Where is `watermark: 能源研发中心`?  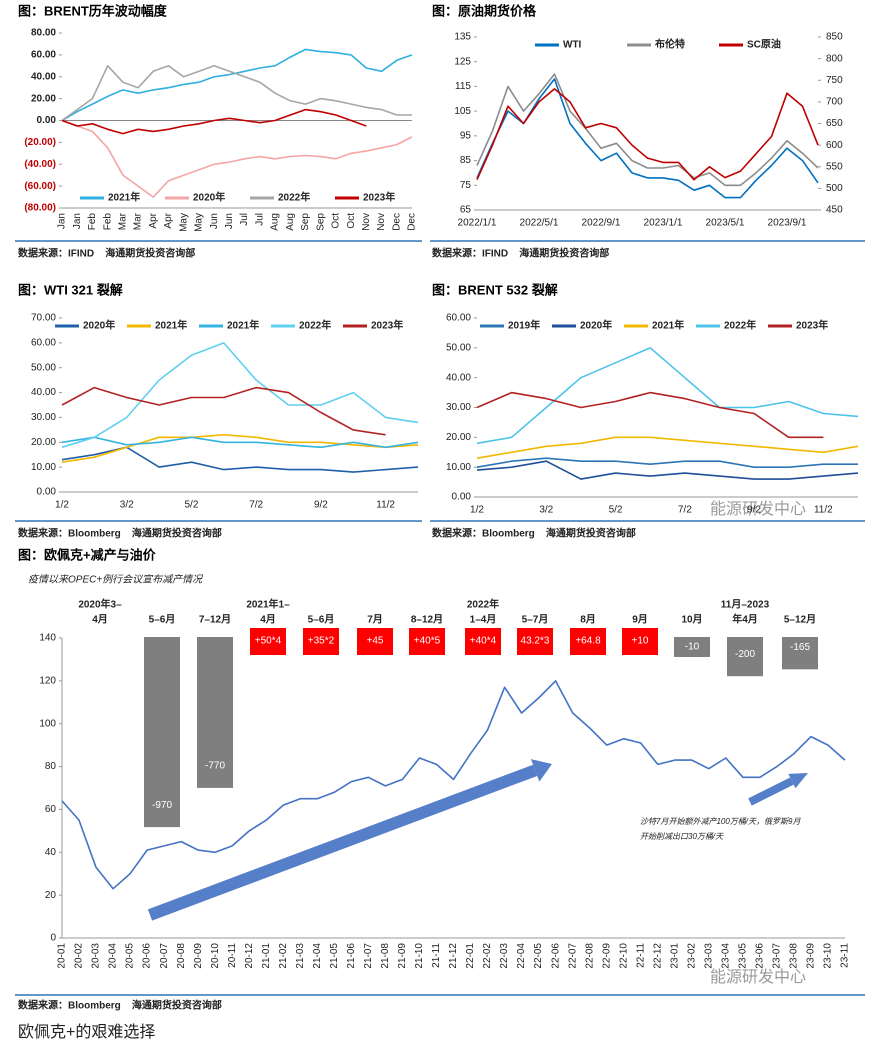 watermark: 能源研发中心 is located at coordinates (758, 977).